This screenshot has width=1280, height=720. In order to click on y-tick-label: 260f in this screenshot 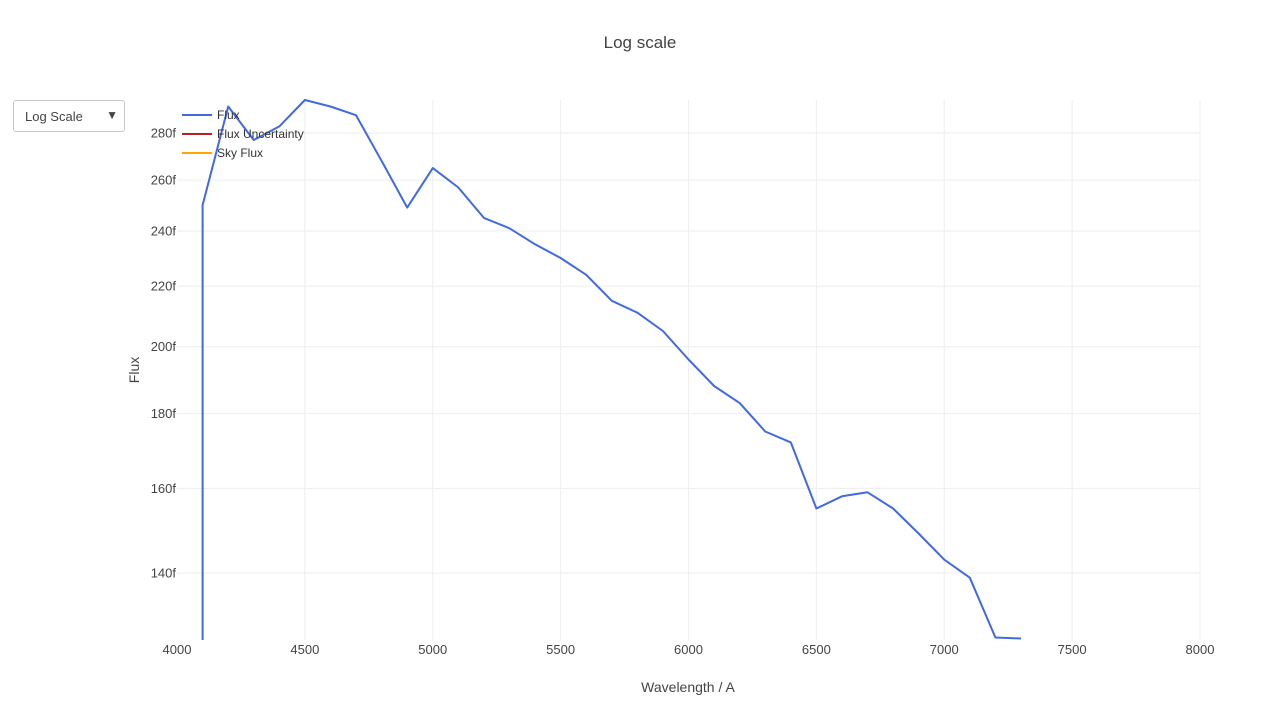, I will do `click(164, 180)`.